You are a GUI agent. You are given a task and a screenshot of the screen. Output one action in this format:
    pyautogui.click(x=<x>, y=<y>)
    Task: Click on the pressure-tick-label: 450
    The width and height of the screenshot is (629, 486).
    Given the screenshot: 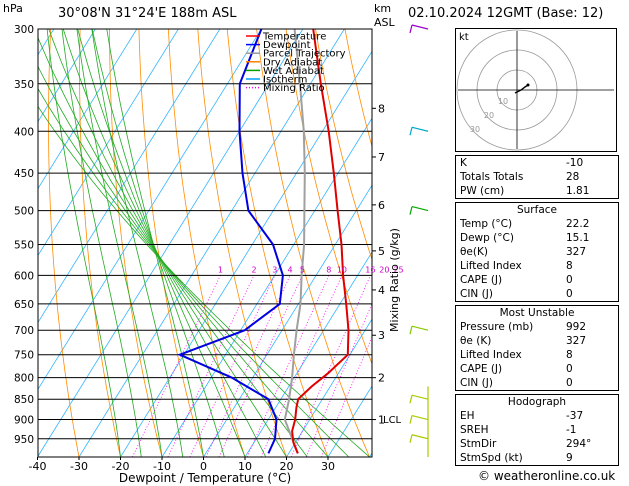 What is the action you would take?
    pyautogui.click(x=24, y=174)
    